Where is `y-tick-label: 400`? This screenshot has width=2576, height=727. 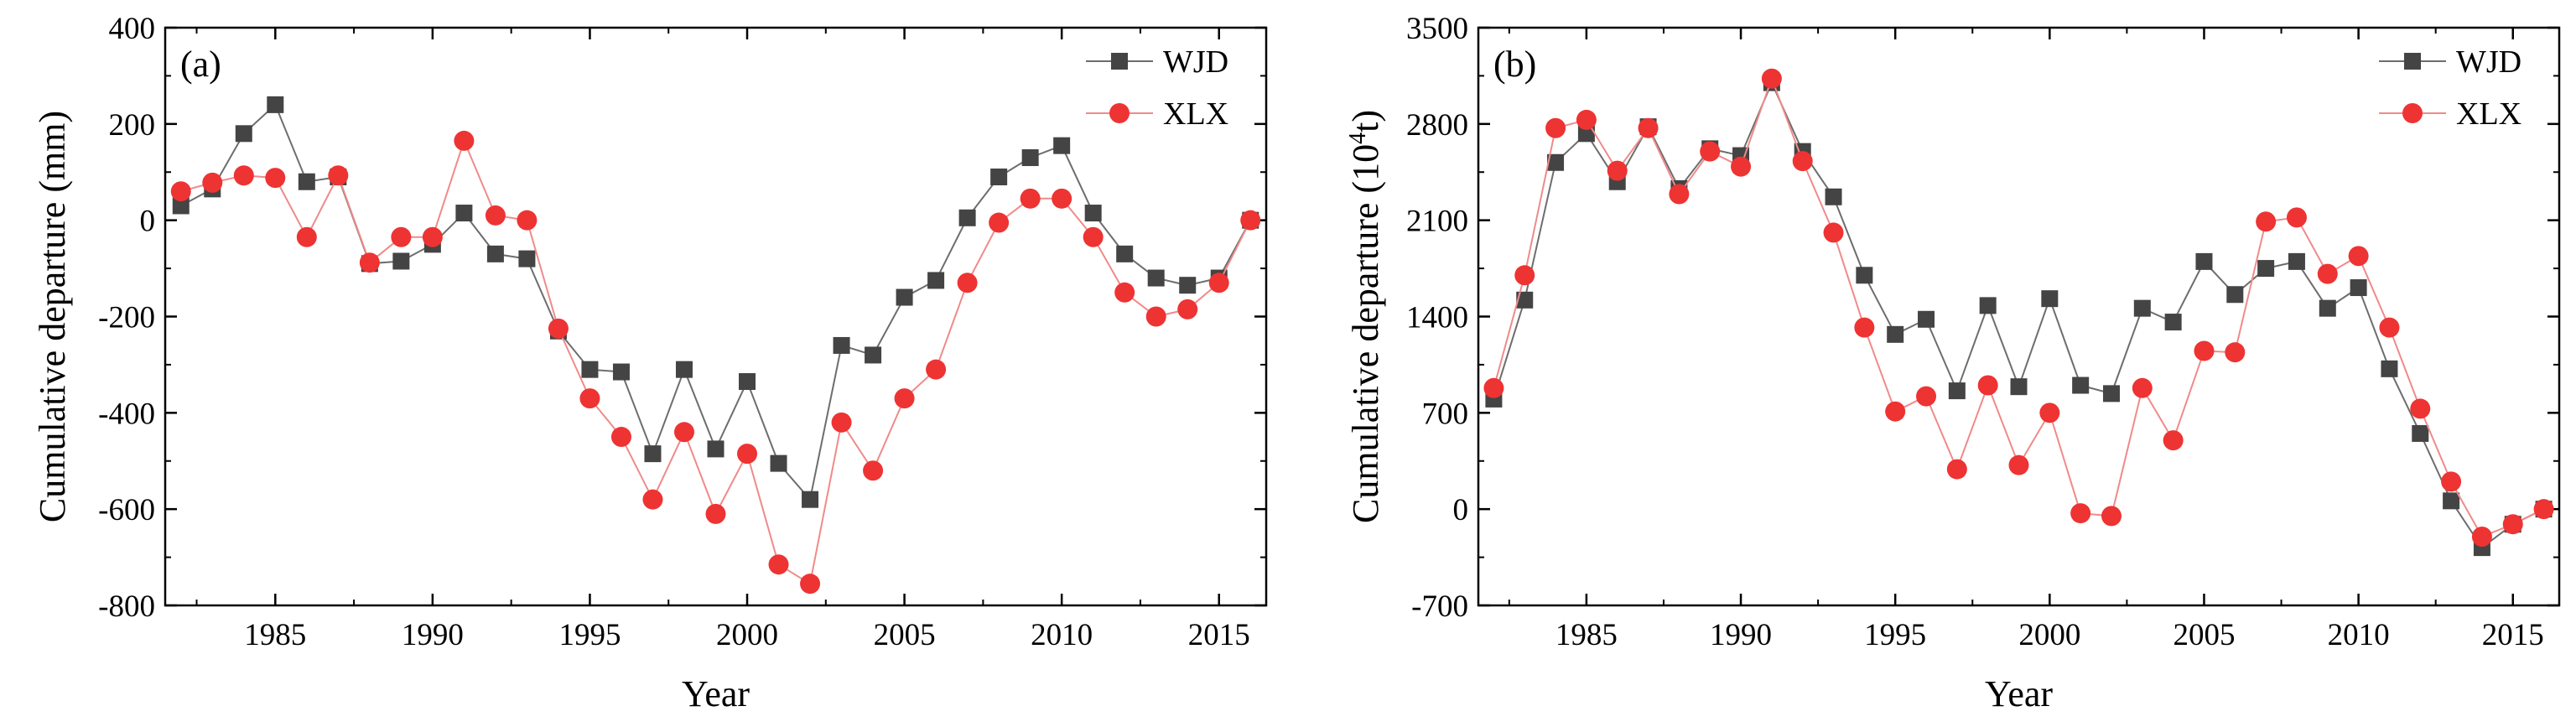
y-tick-label: 400 is located at coordinates (132, 29).